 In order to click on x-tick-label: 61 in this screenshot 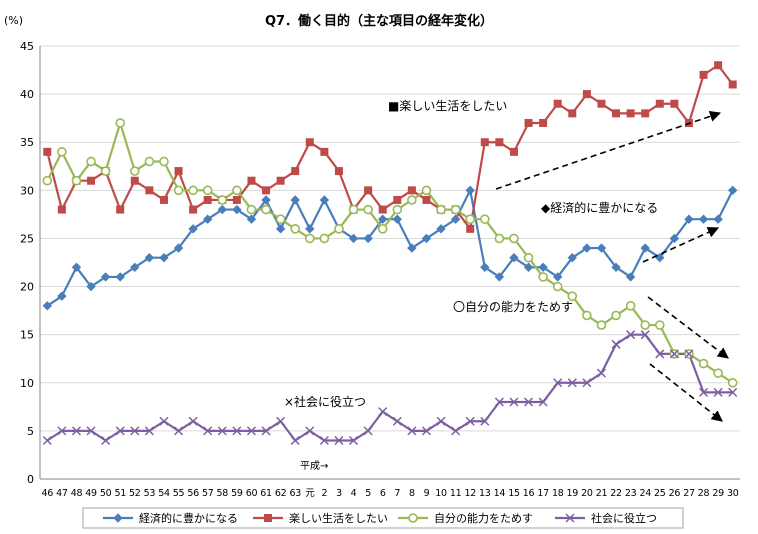, I will do `click(266, 493)`.